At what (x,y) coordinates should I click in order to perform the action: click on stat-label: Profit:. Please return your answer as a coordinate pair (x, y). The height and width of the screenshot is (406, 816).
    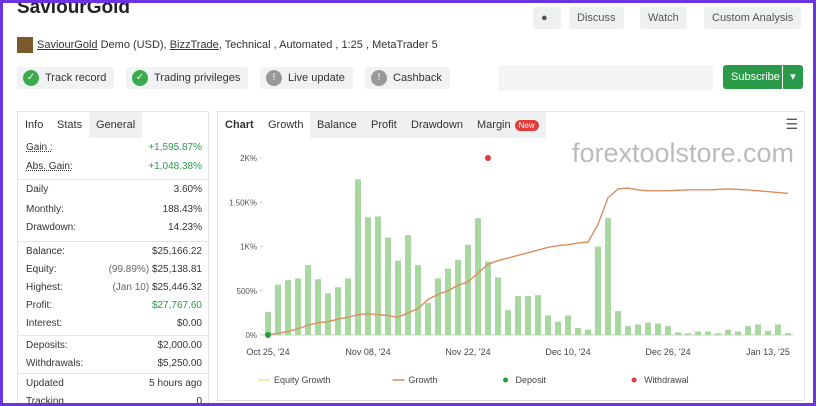
    Looking at the image, I should click on (39, 305).